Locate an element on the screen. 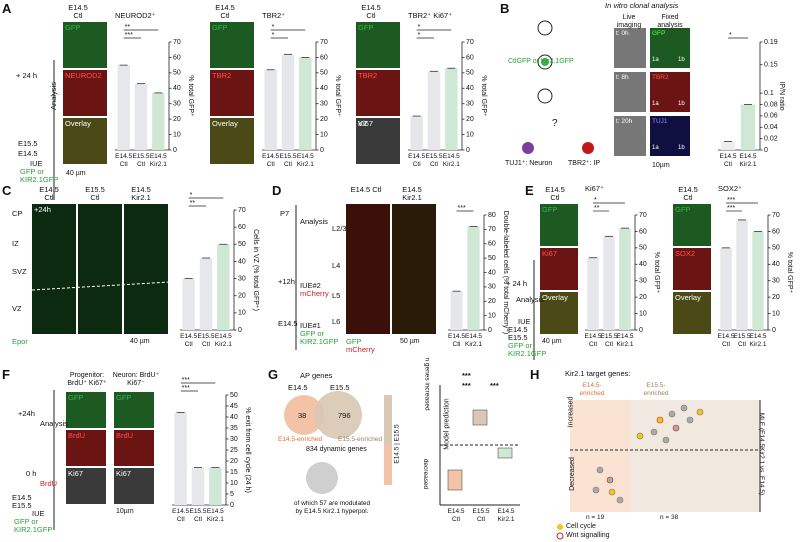 The width and height of the screenshot is (800, 542). label: G is located at coordinates (273, 374).